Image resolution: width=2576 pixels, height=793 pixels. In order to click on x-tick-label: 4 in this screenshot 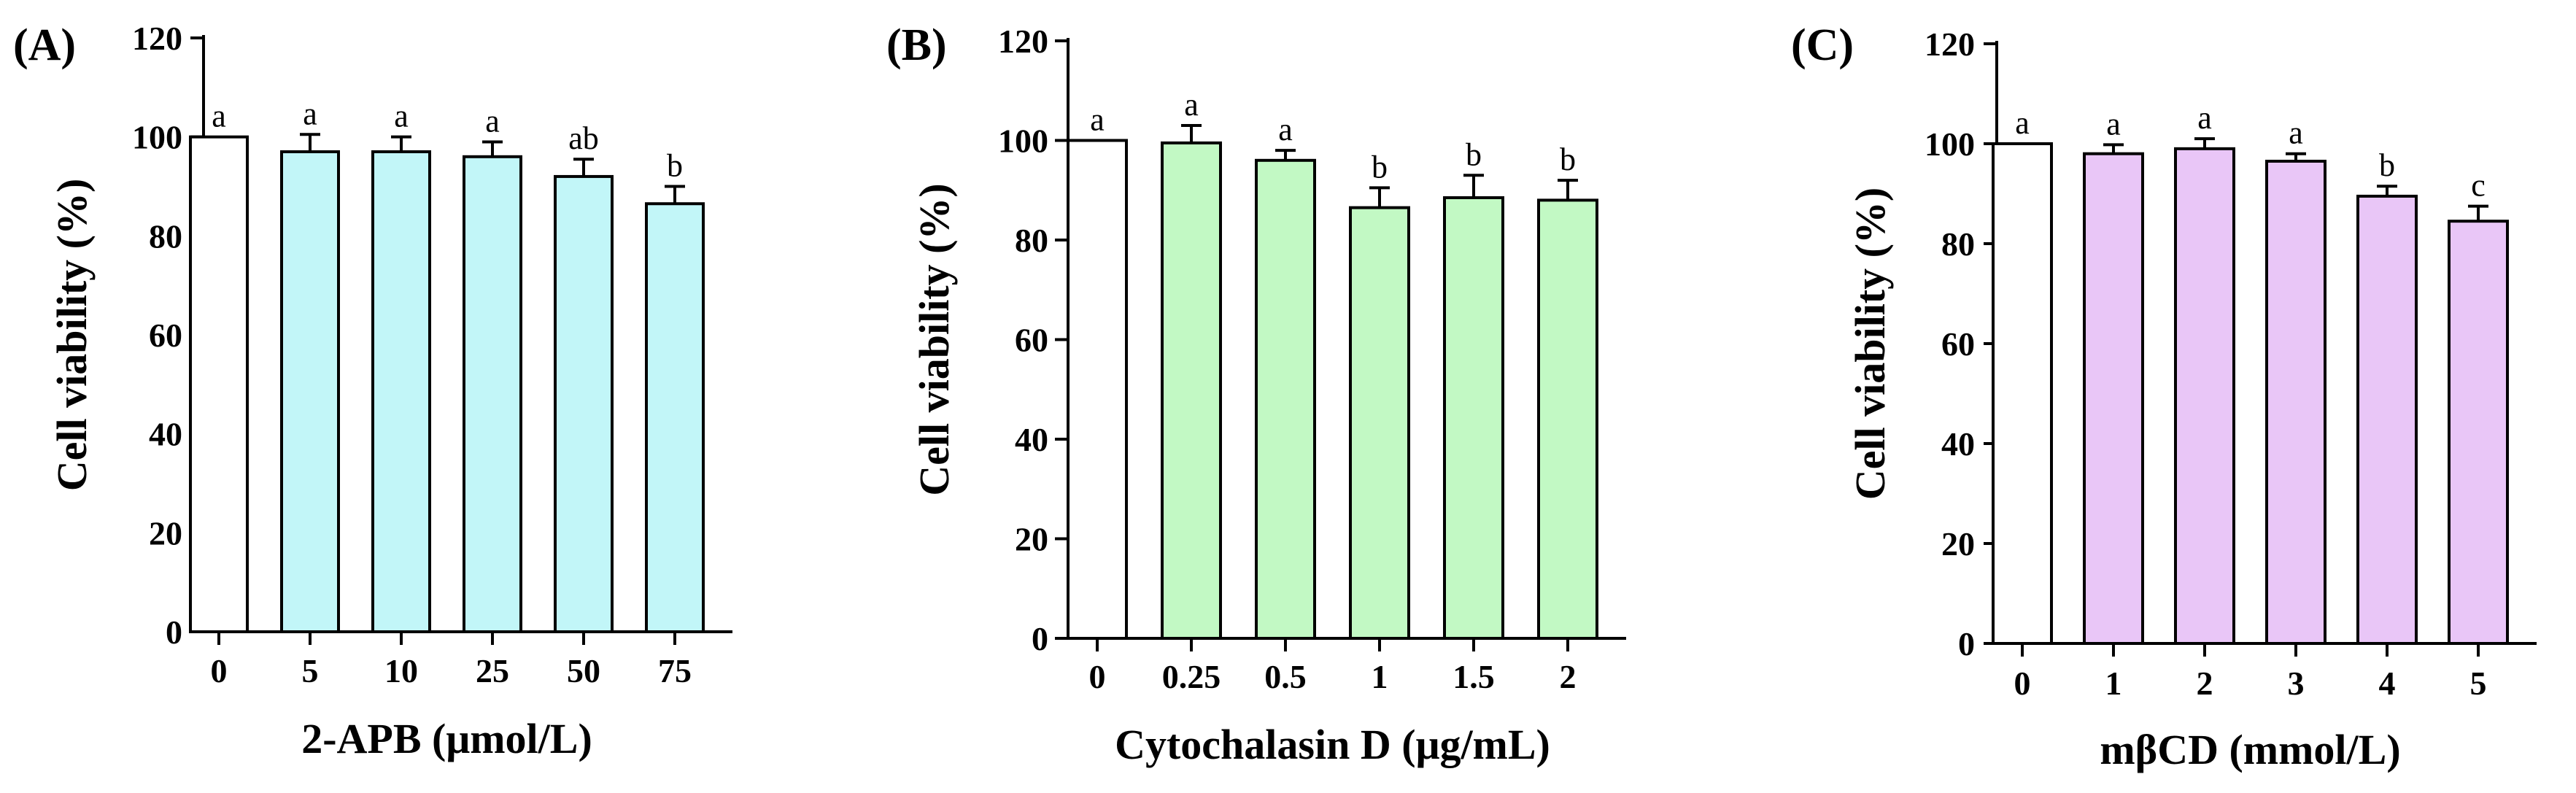, I will do `click(2387, 683)`.